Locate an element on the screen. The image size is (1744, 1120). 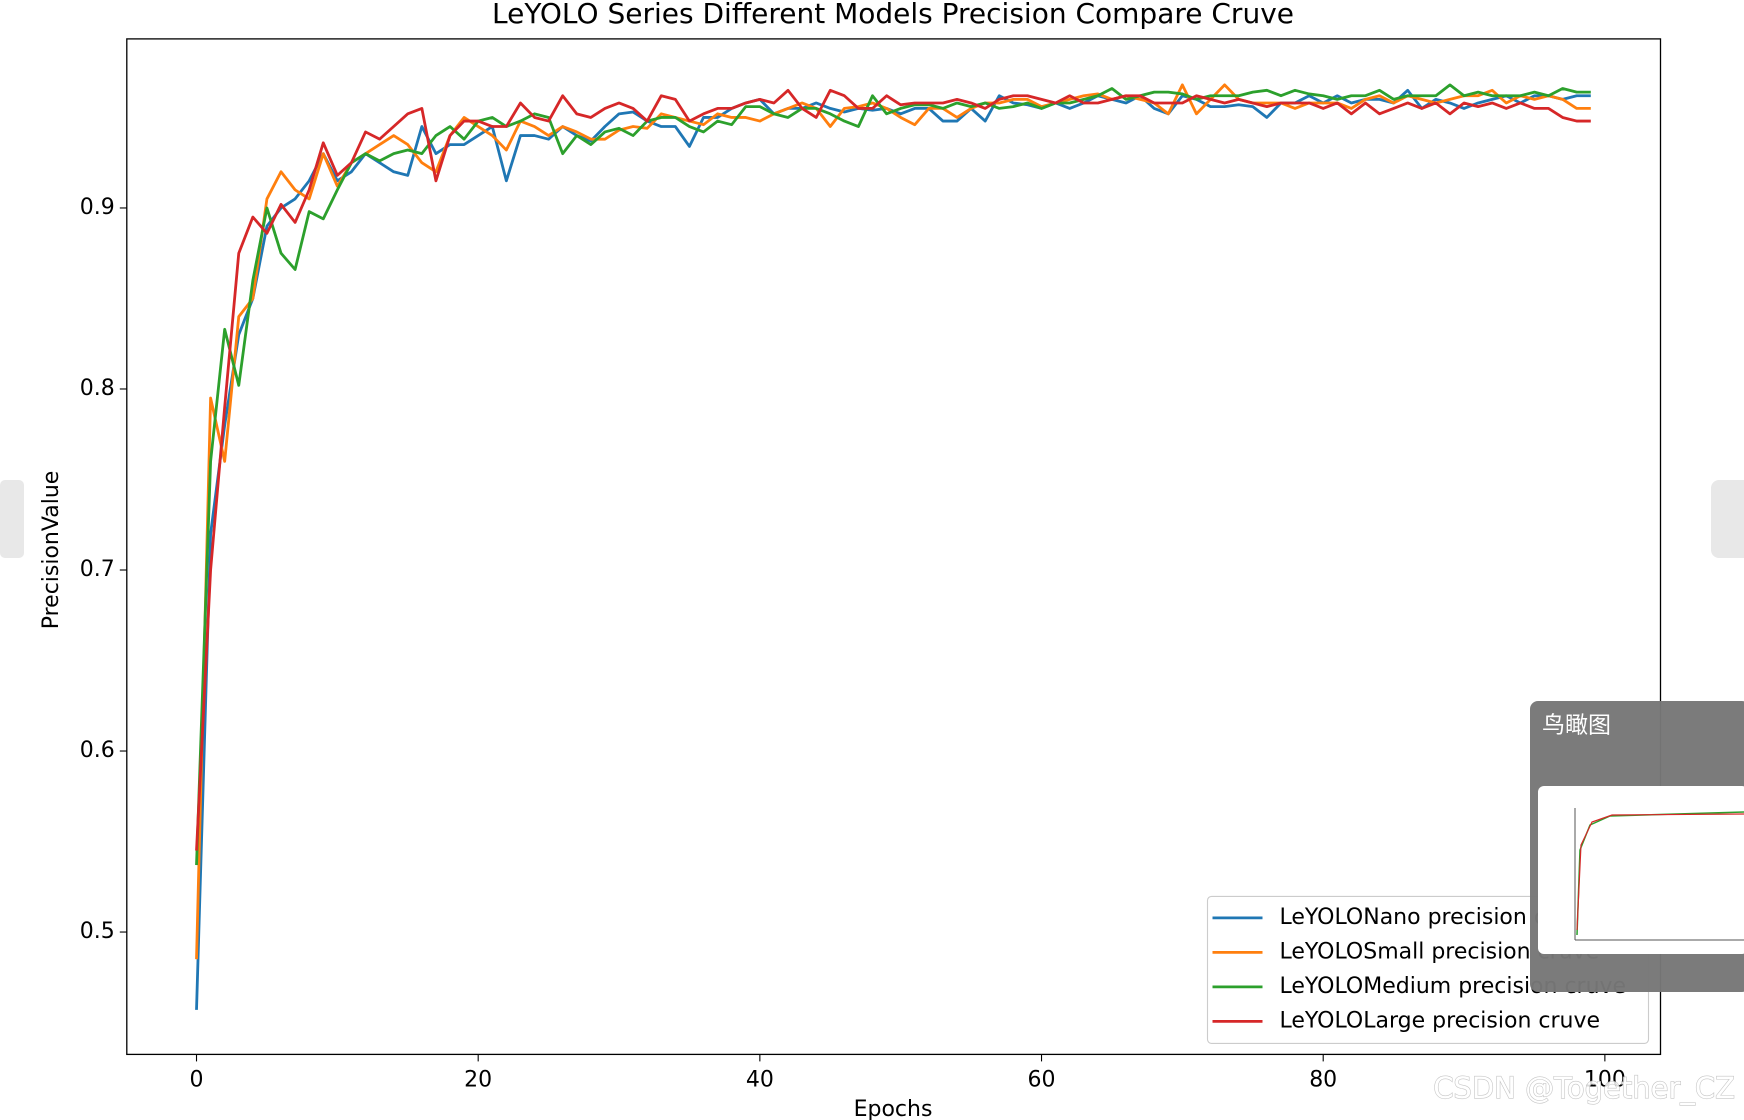
x-tick-label: 100 is located at coordinates (1605, 1079).